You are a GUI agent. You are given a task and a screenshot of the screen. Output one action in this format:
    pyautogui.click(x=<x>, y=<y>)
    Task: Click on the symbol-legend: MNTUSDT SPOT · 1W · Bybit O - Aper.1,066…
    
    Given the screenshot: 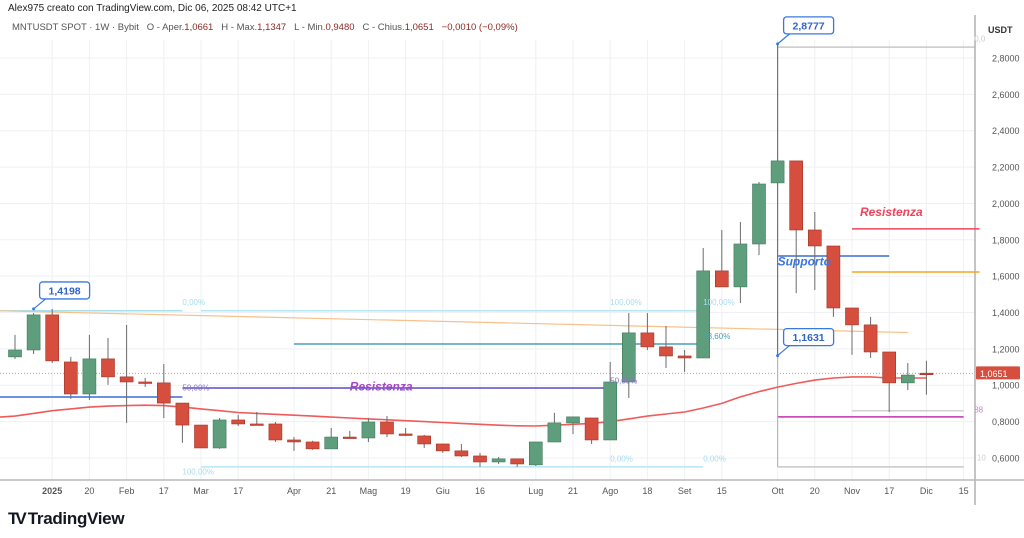 What is the action you would take?
    pyautogui.click(x=265, y=27)
    